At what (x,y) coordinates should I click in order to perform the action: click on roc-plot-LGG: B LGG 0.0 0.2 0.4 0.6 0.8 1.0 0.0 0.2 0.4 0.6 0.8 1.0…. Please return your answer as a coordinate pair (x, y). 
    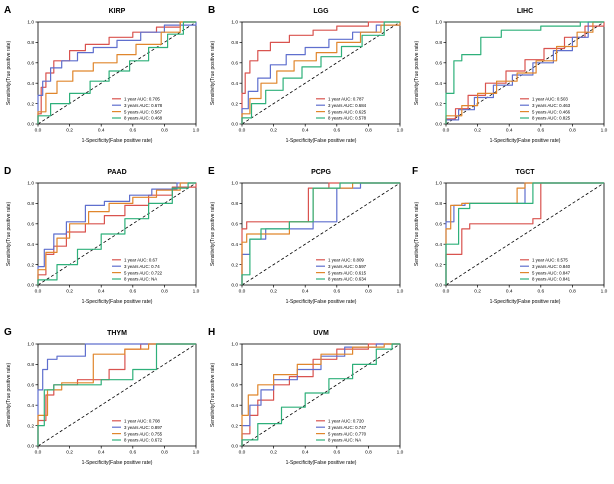
    Looking at the image, I should click on (306, 74).